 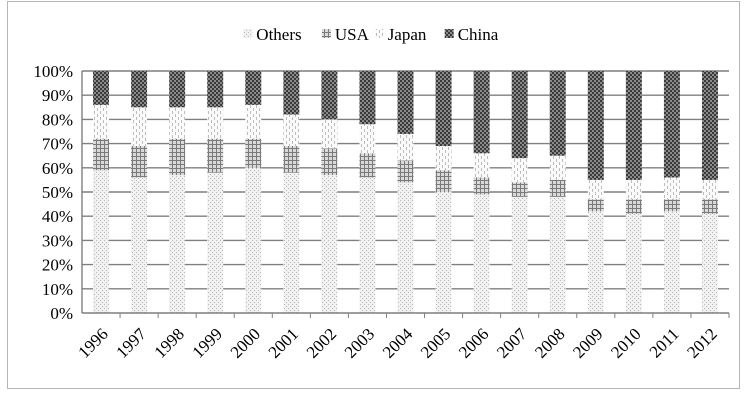 I want to click on bar-segment-others-1996, so click(x=101, y=241).